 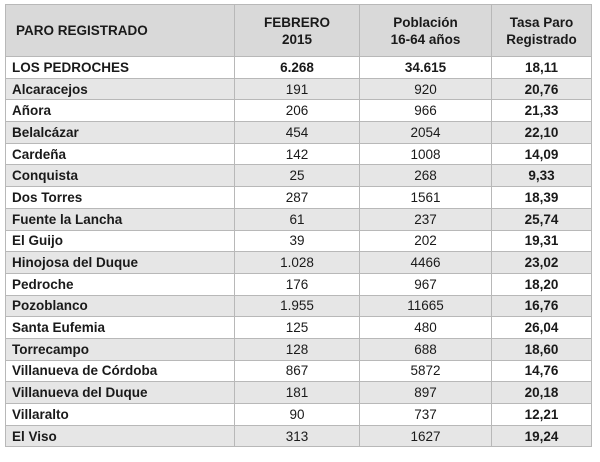 What do you see at coordinates (120, 176) in the screenshot?
I see `municipality-cell: Conquista` at bounding box center [120, 176].